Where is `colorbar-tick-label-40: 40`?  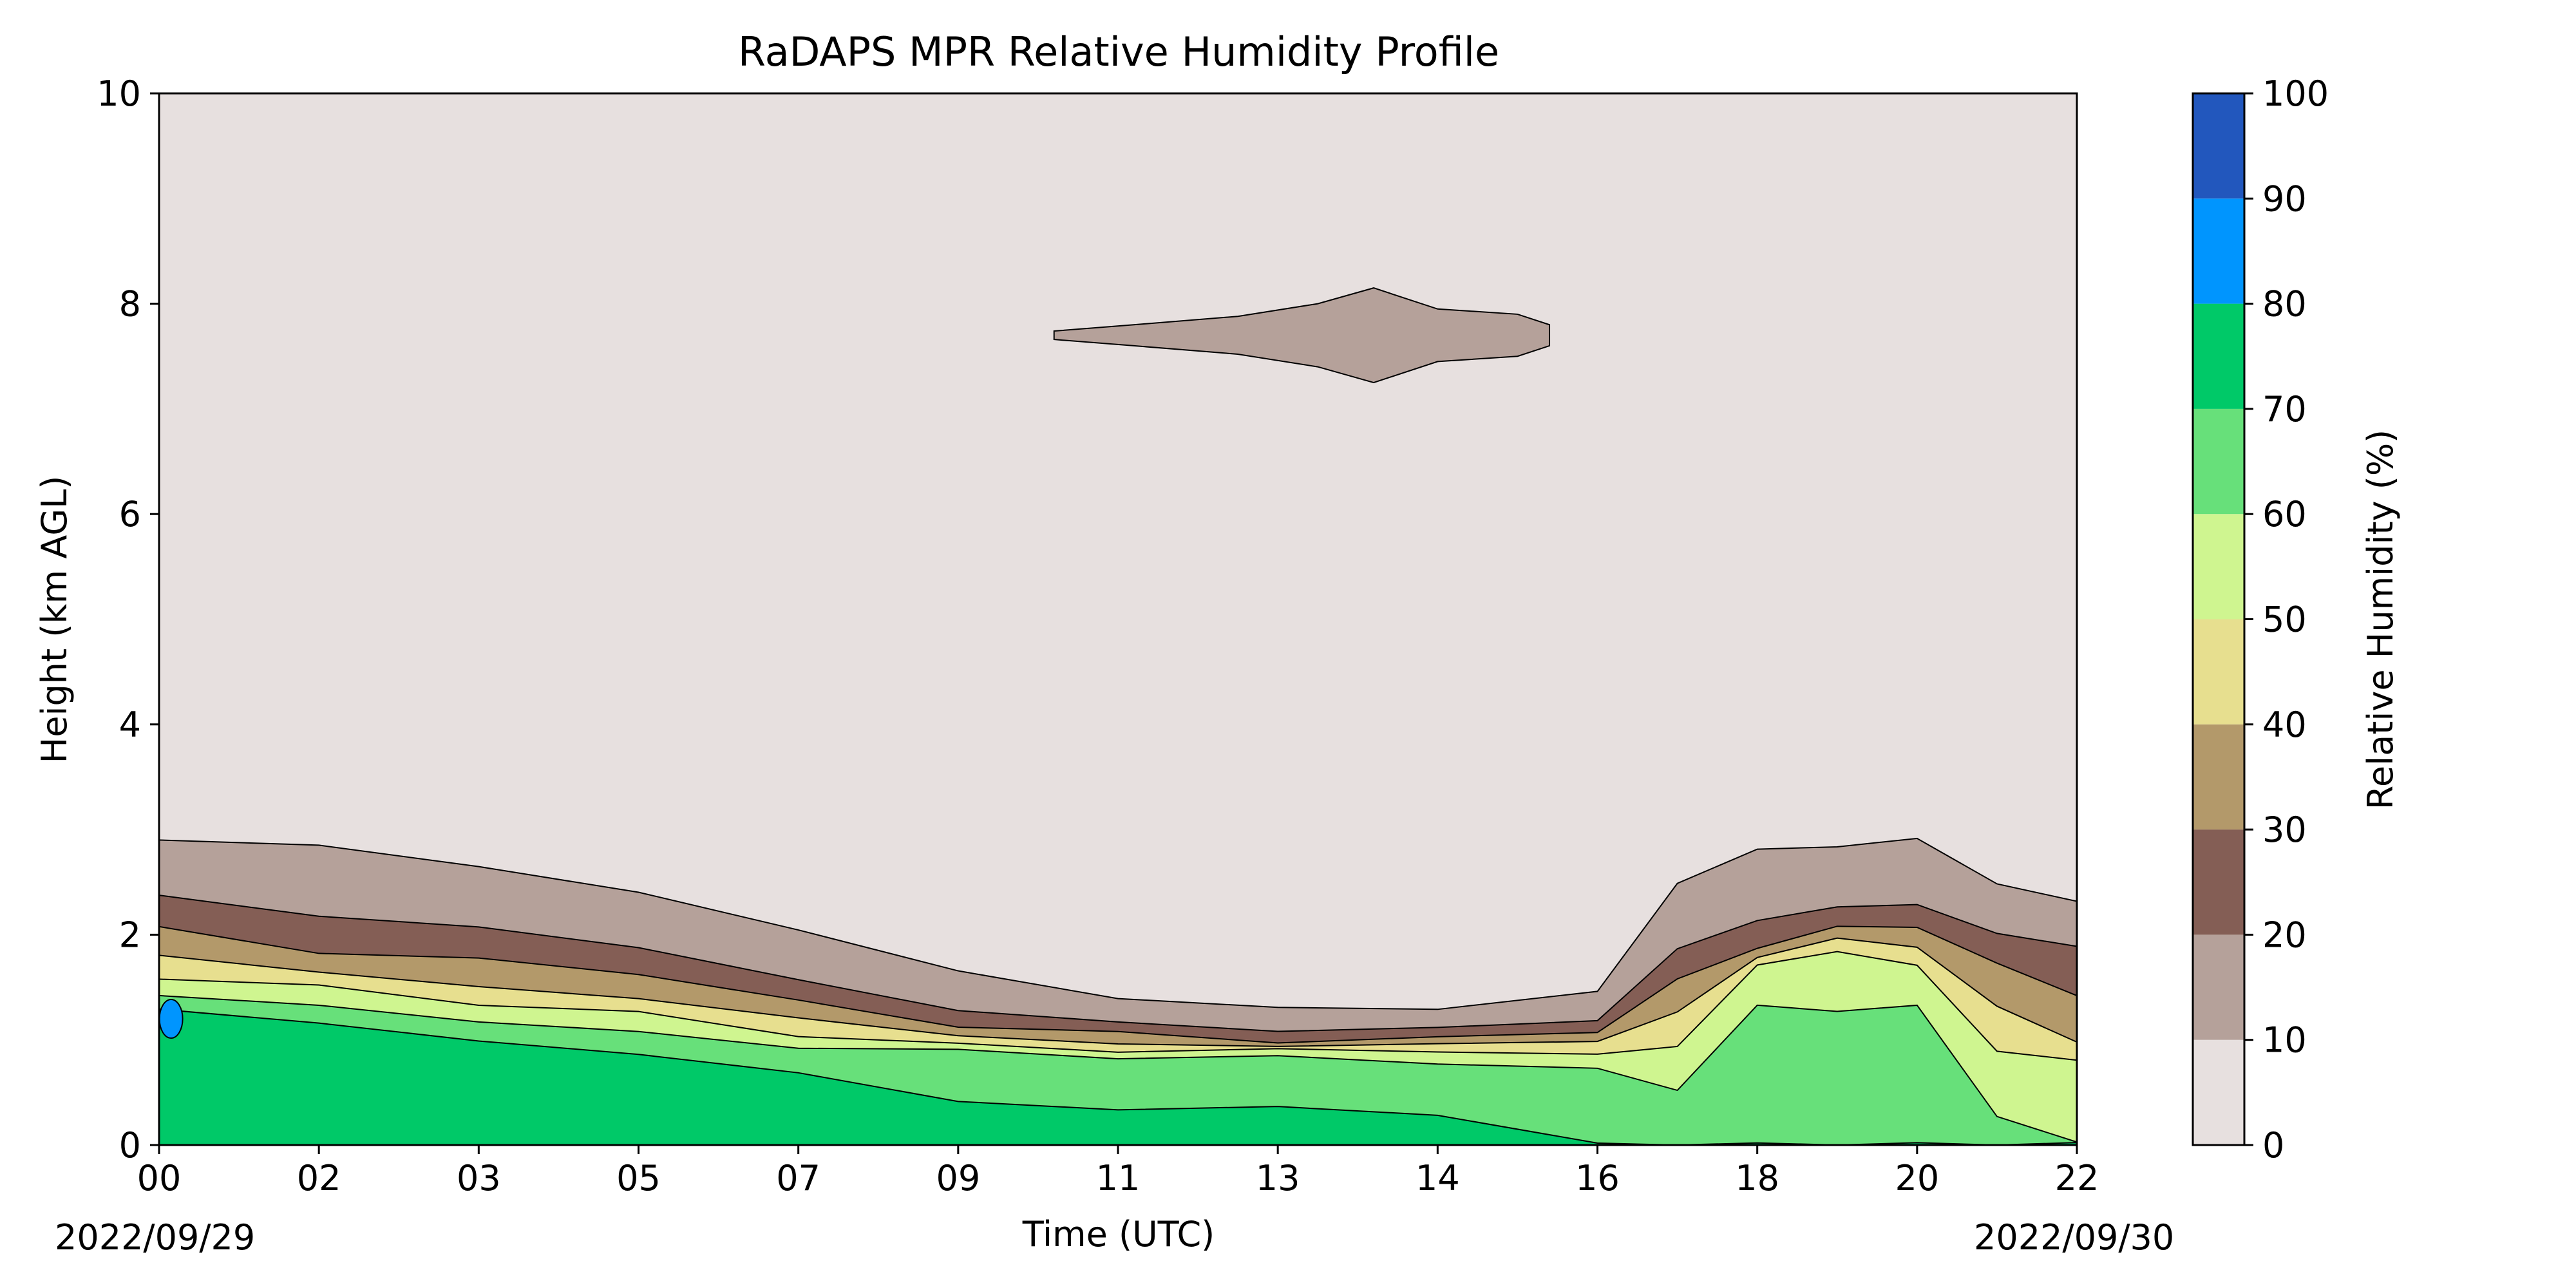
colorbar-tick-label-40: 40 is located at coordinates (2284, 725).